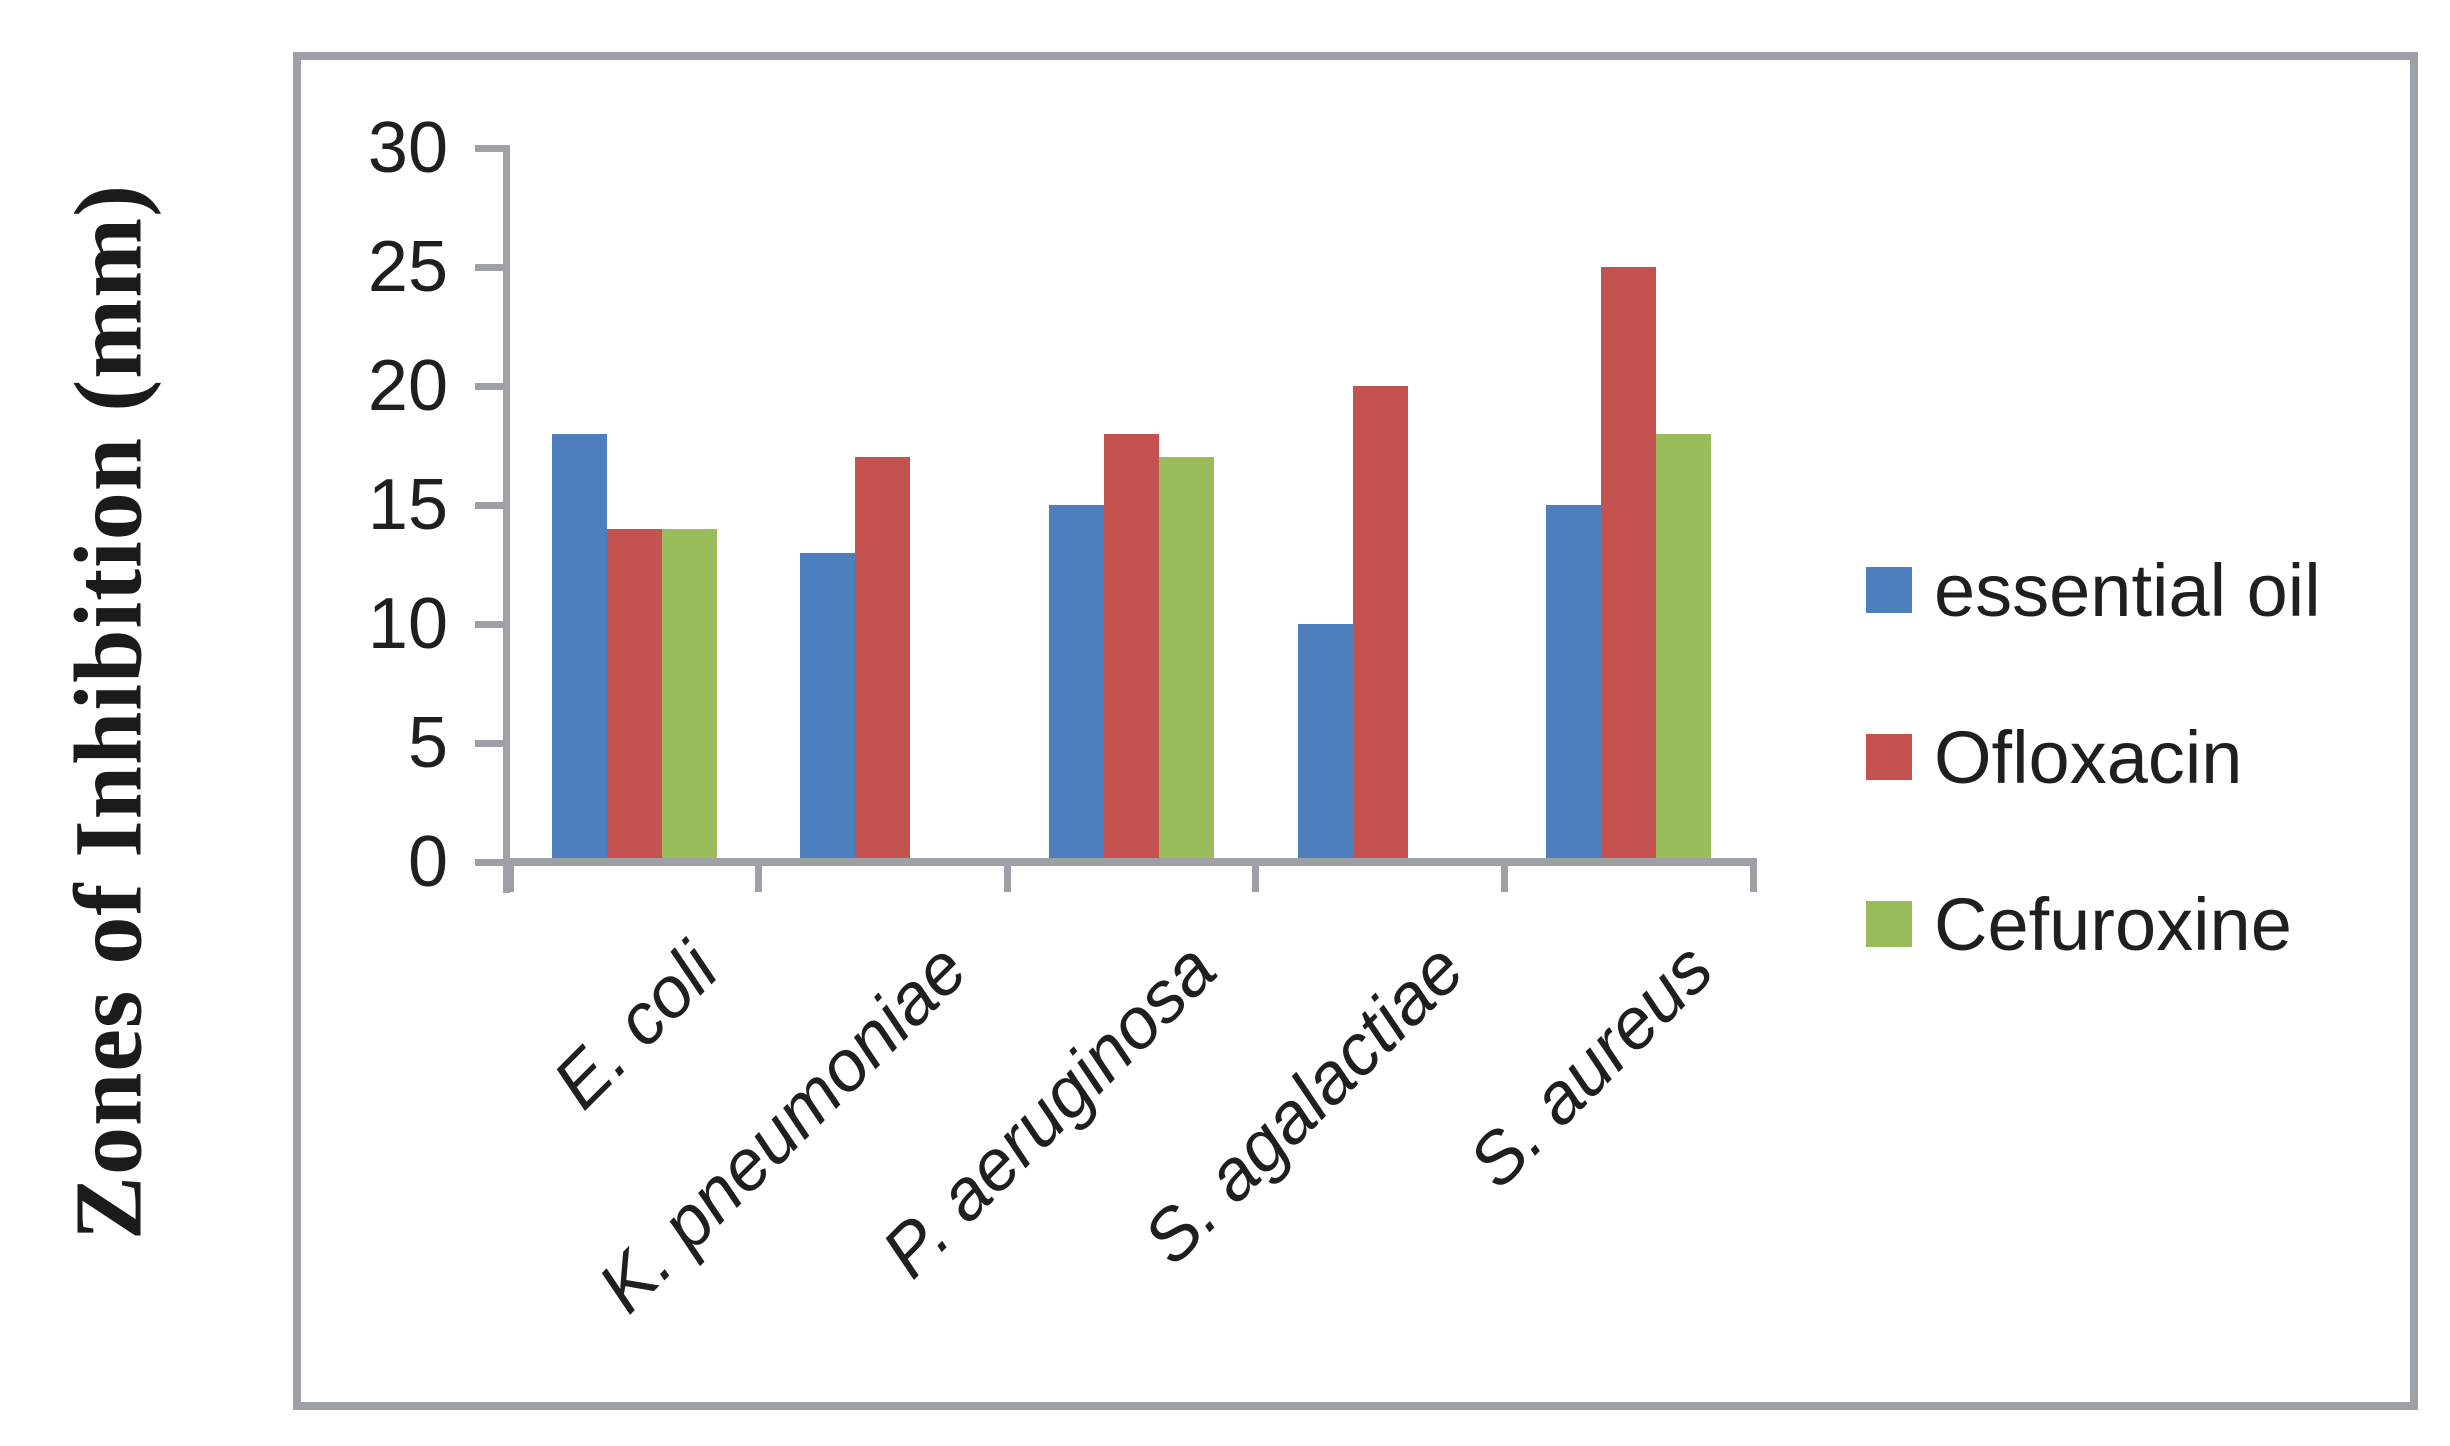 This screenshot has width=2450, height=1446. What do you see at coordinates (108, 712) in the screenshot?
I see `y-axis-title: Zones of Inhibition (mm)` at bounding box center [108, 712].